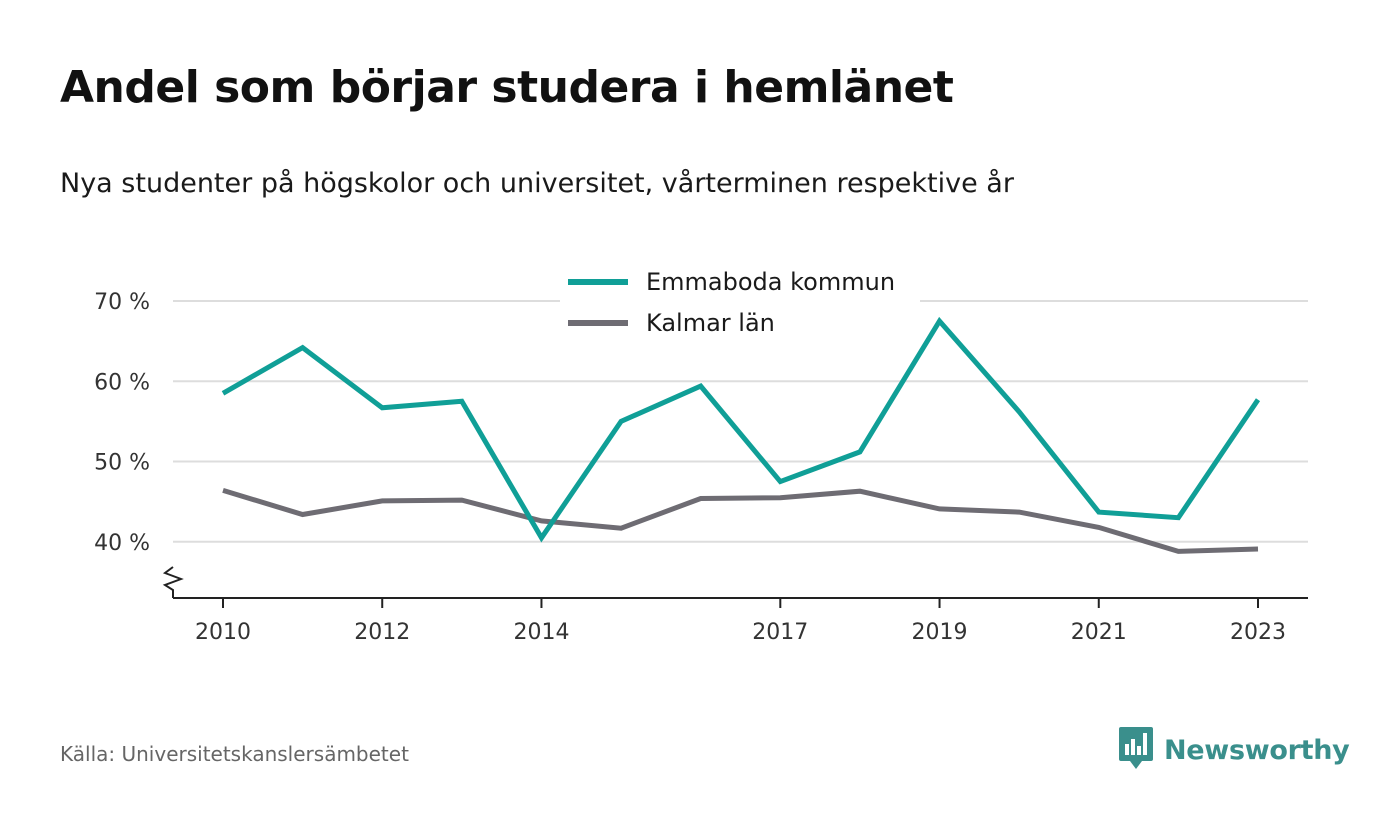 The width and height of the screenshot is (1400, 831). I want to click on x-tick-label: 2010, so click(223, 632).